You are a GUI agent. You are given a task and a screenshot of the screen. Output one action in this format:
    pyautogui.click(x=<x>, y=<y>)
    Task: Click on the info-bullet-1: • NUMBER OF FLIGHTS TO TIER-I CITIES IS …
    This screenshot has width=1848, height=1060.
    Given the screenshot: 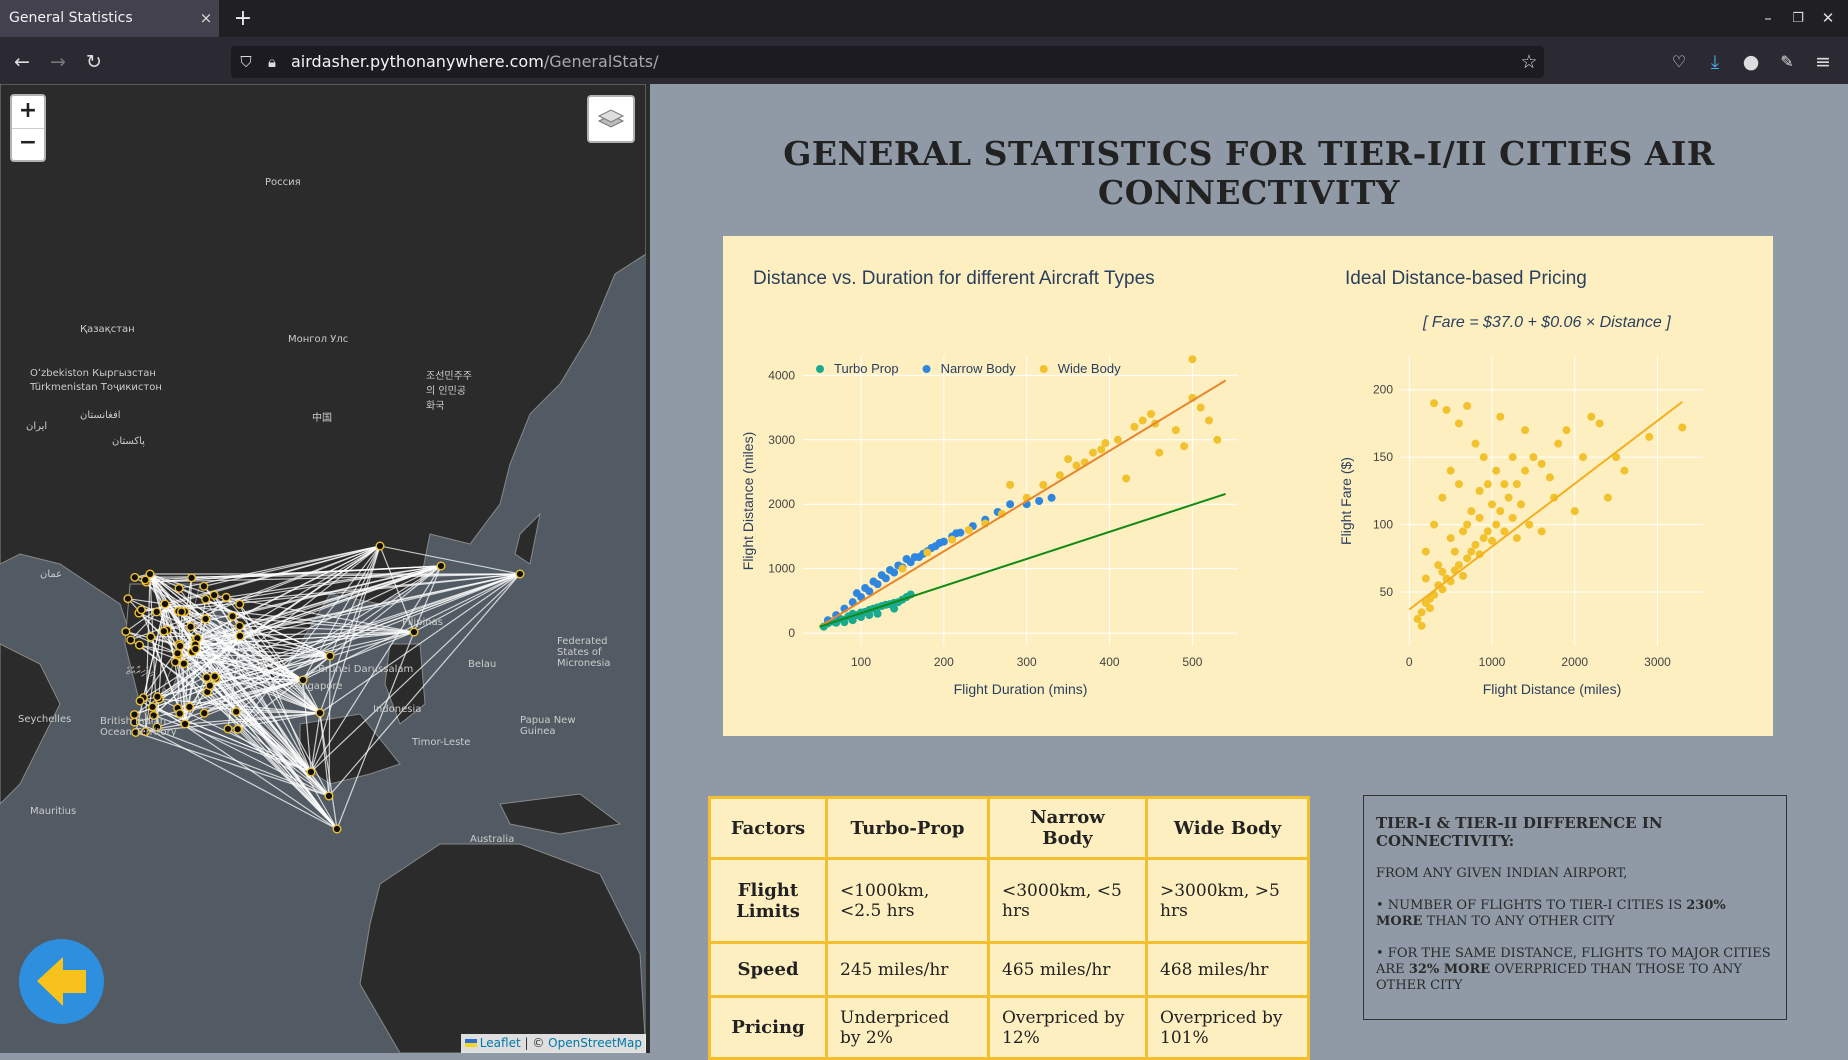 What is the action you would take?
    pyautogui.click(x=1575, y=914)
    